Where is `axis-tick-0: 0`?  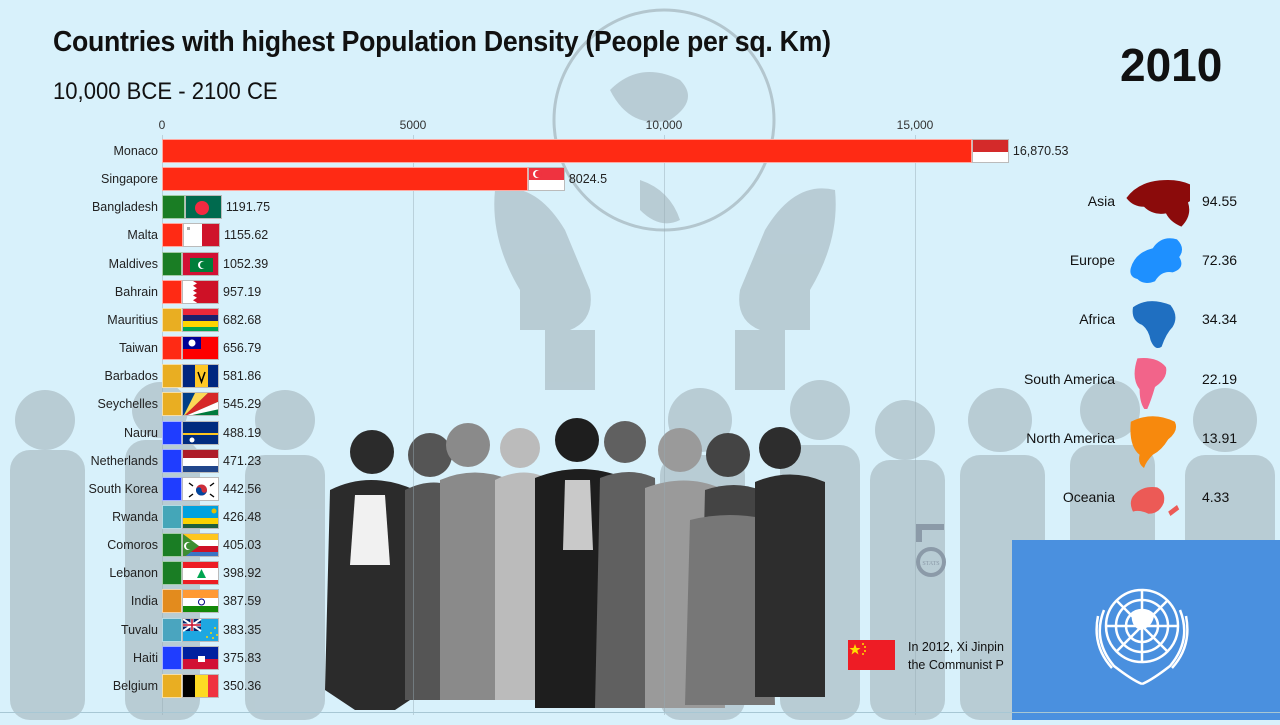
axis-tick-0: 0 is located at coordinates (162, 125).